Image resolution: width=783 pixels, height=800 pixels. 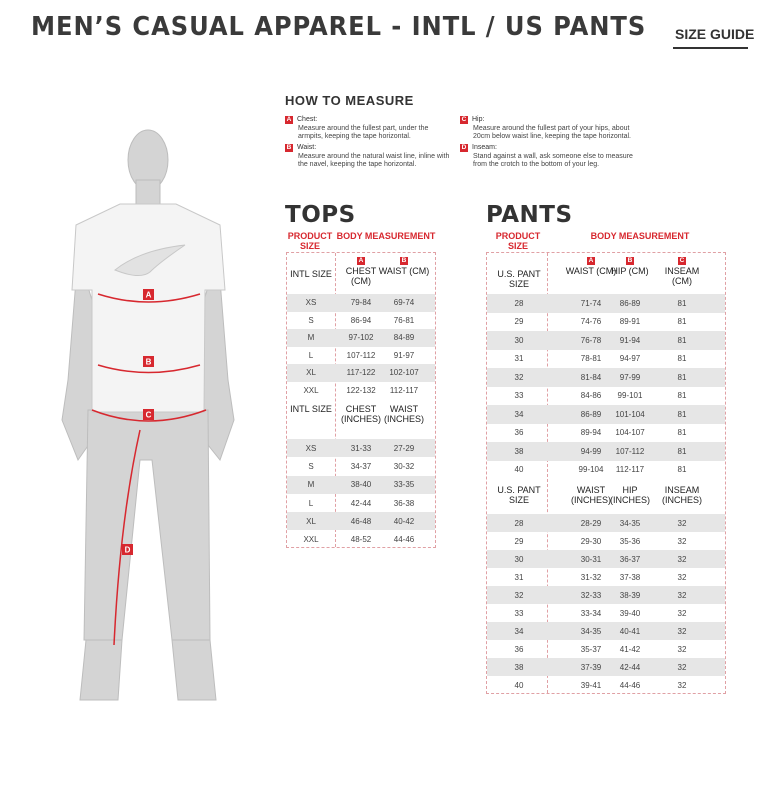 What do you see at coordinates (307, 119) in the screenshot?
I see `measure-label: Chest:` at bounding box center [307, 119].